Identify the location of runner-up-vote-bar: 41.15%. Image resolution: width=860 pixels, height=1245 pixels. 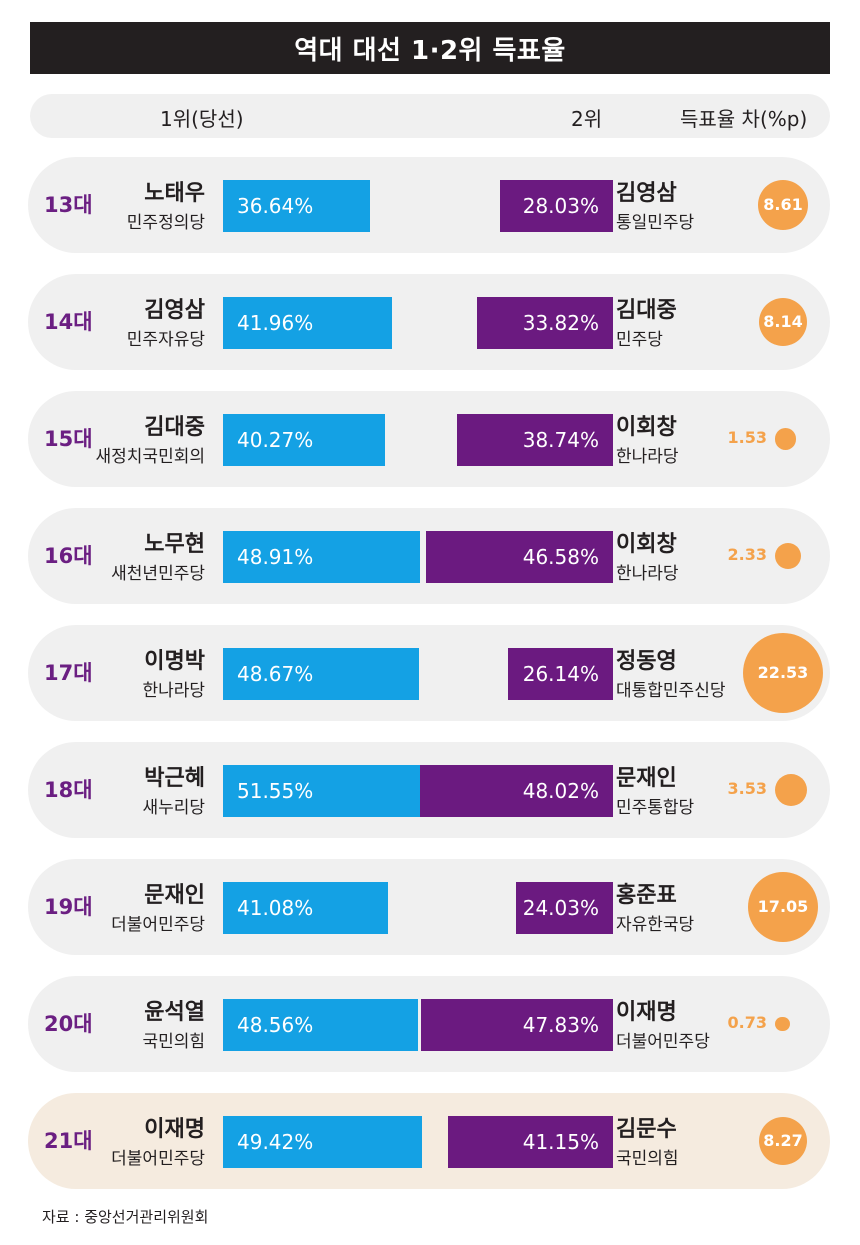
(530, 1142).